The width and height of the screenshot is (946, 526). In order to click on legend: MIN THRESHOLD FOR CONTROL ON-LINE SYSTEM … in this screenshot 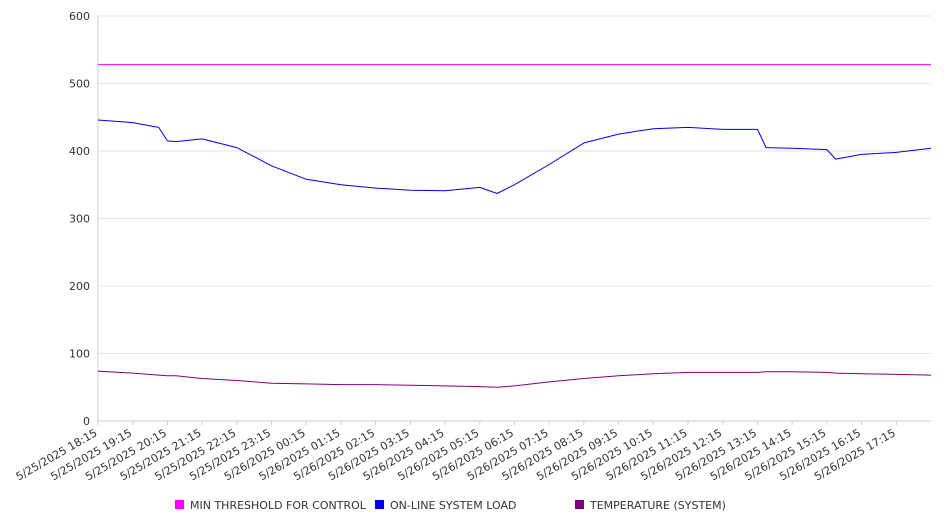, I will do `click(450, 505)`.